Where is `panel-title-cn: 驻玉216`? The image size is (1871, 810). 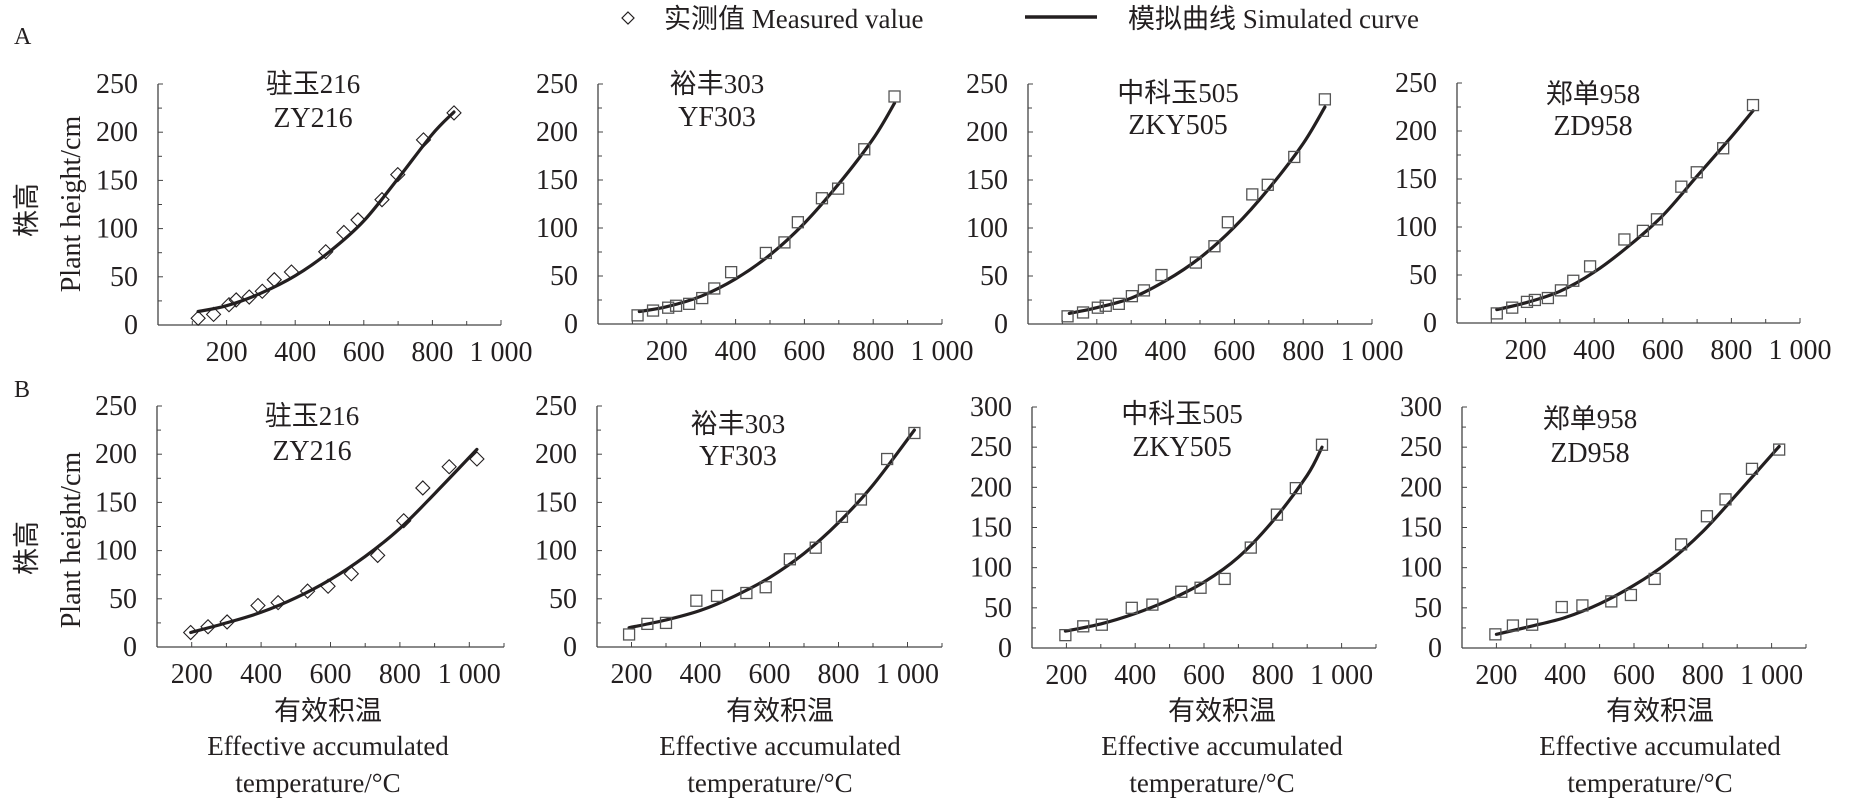
panel-title-cn: 驻玉216 is located at coordinates (312, 416).